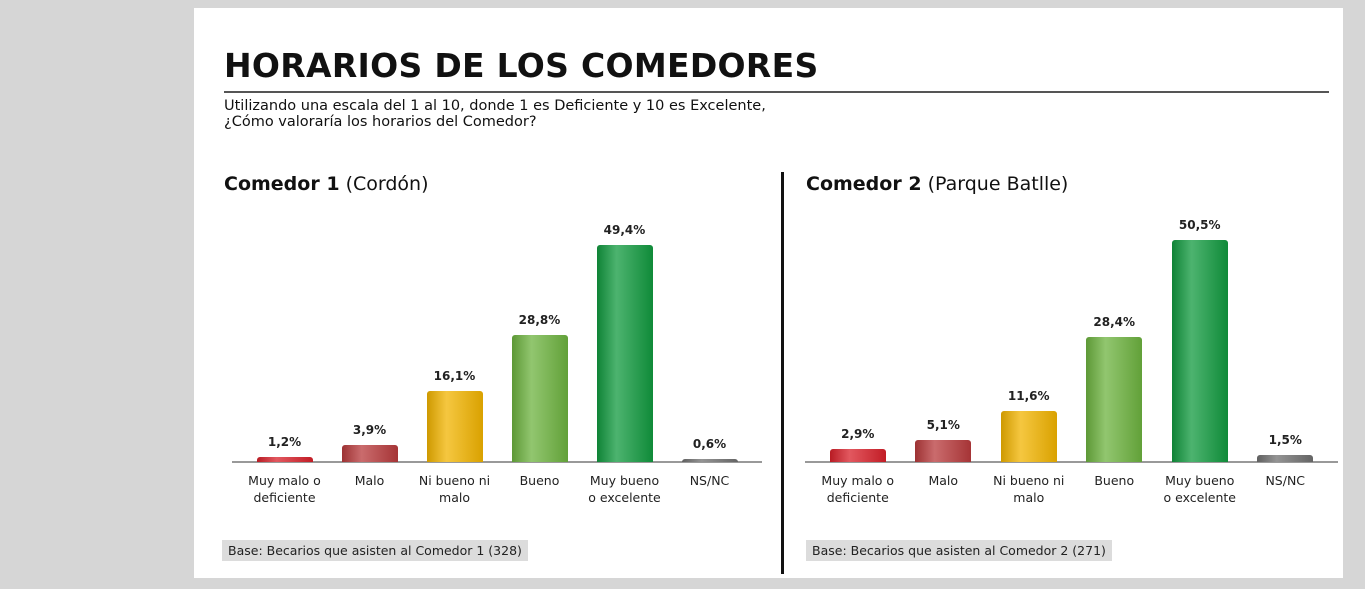 Image resolution: width=1365 pixels, height=589 pixels. I want to click on title-rule, so click(776, 92).